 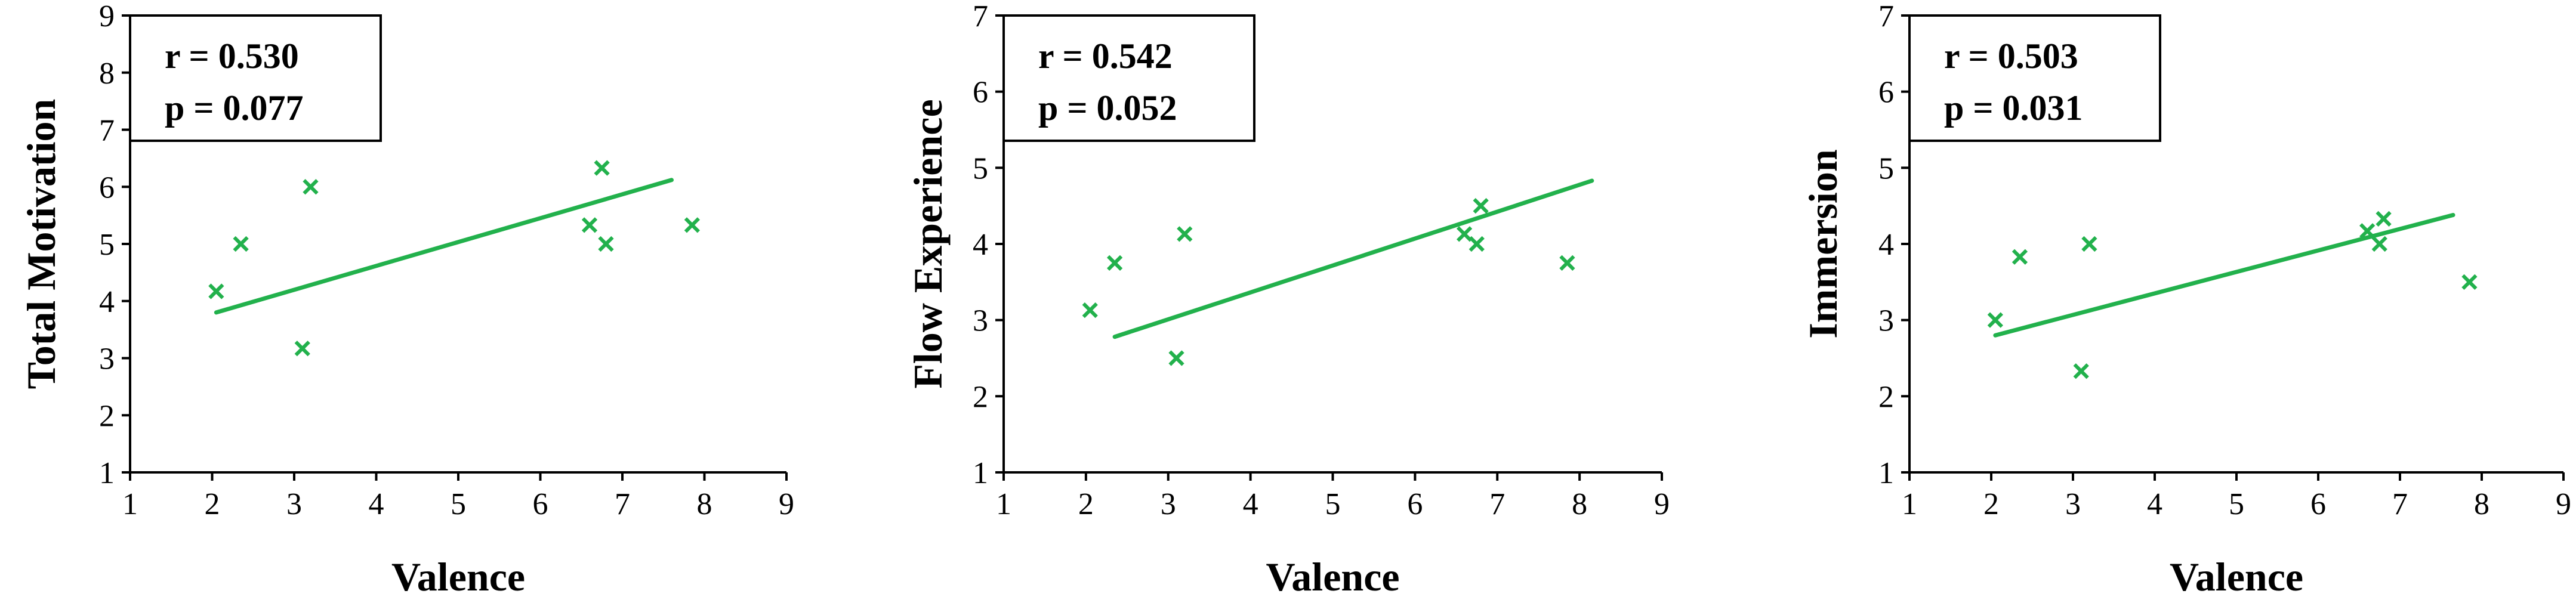 What do you see at coordinates (2014, 108) in the screenshot?
I see `stat-p-value: p = 0.031` at bounding box center [2014, 108].